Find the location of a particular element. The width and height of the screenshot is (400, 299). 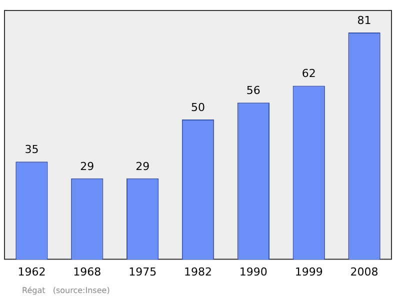

x-tick-label: 1982 is located at coordinates (198, 271).